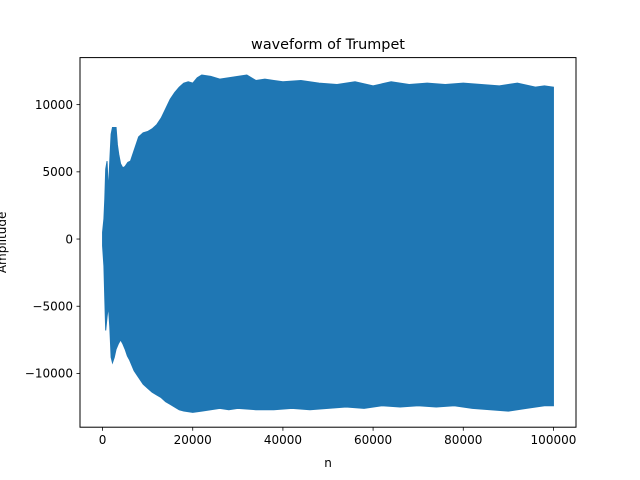  I want to click on x-tick-label: 60000, so click(373, 440).